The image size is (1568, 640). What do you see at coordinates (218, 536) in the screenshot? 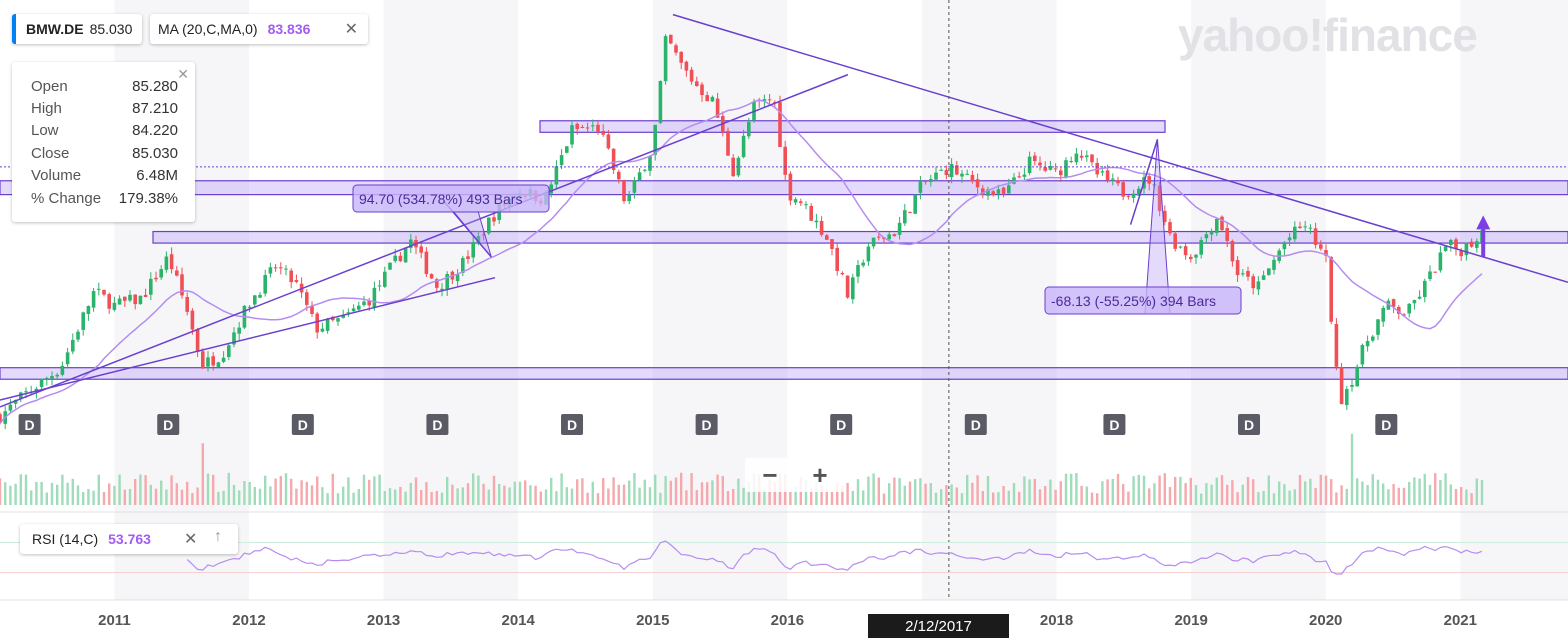
I see `arrow-up-icon: ↑` at bounding box center [218, 536].